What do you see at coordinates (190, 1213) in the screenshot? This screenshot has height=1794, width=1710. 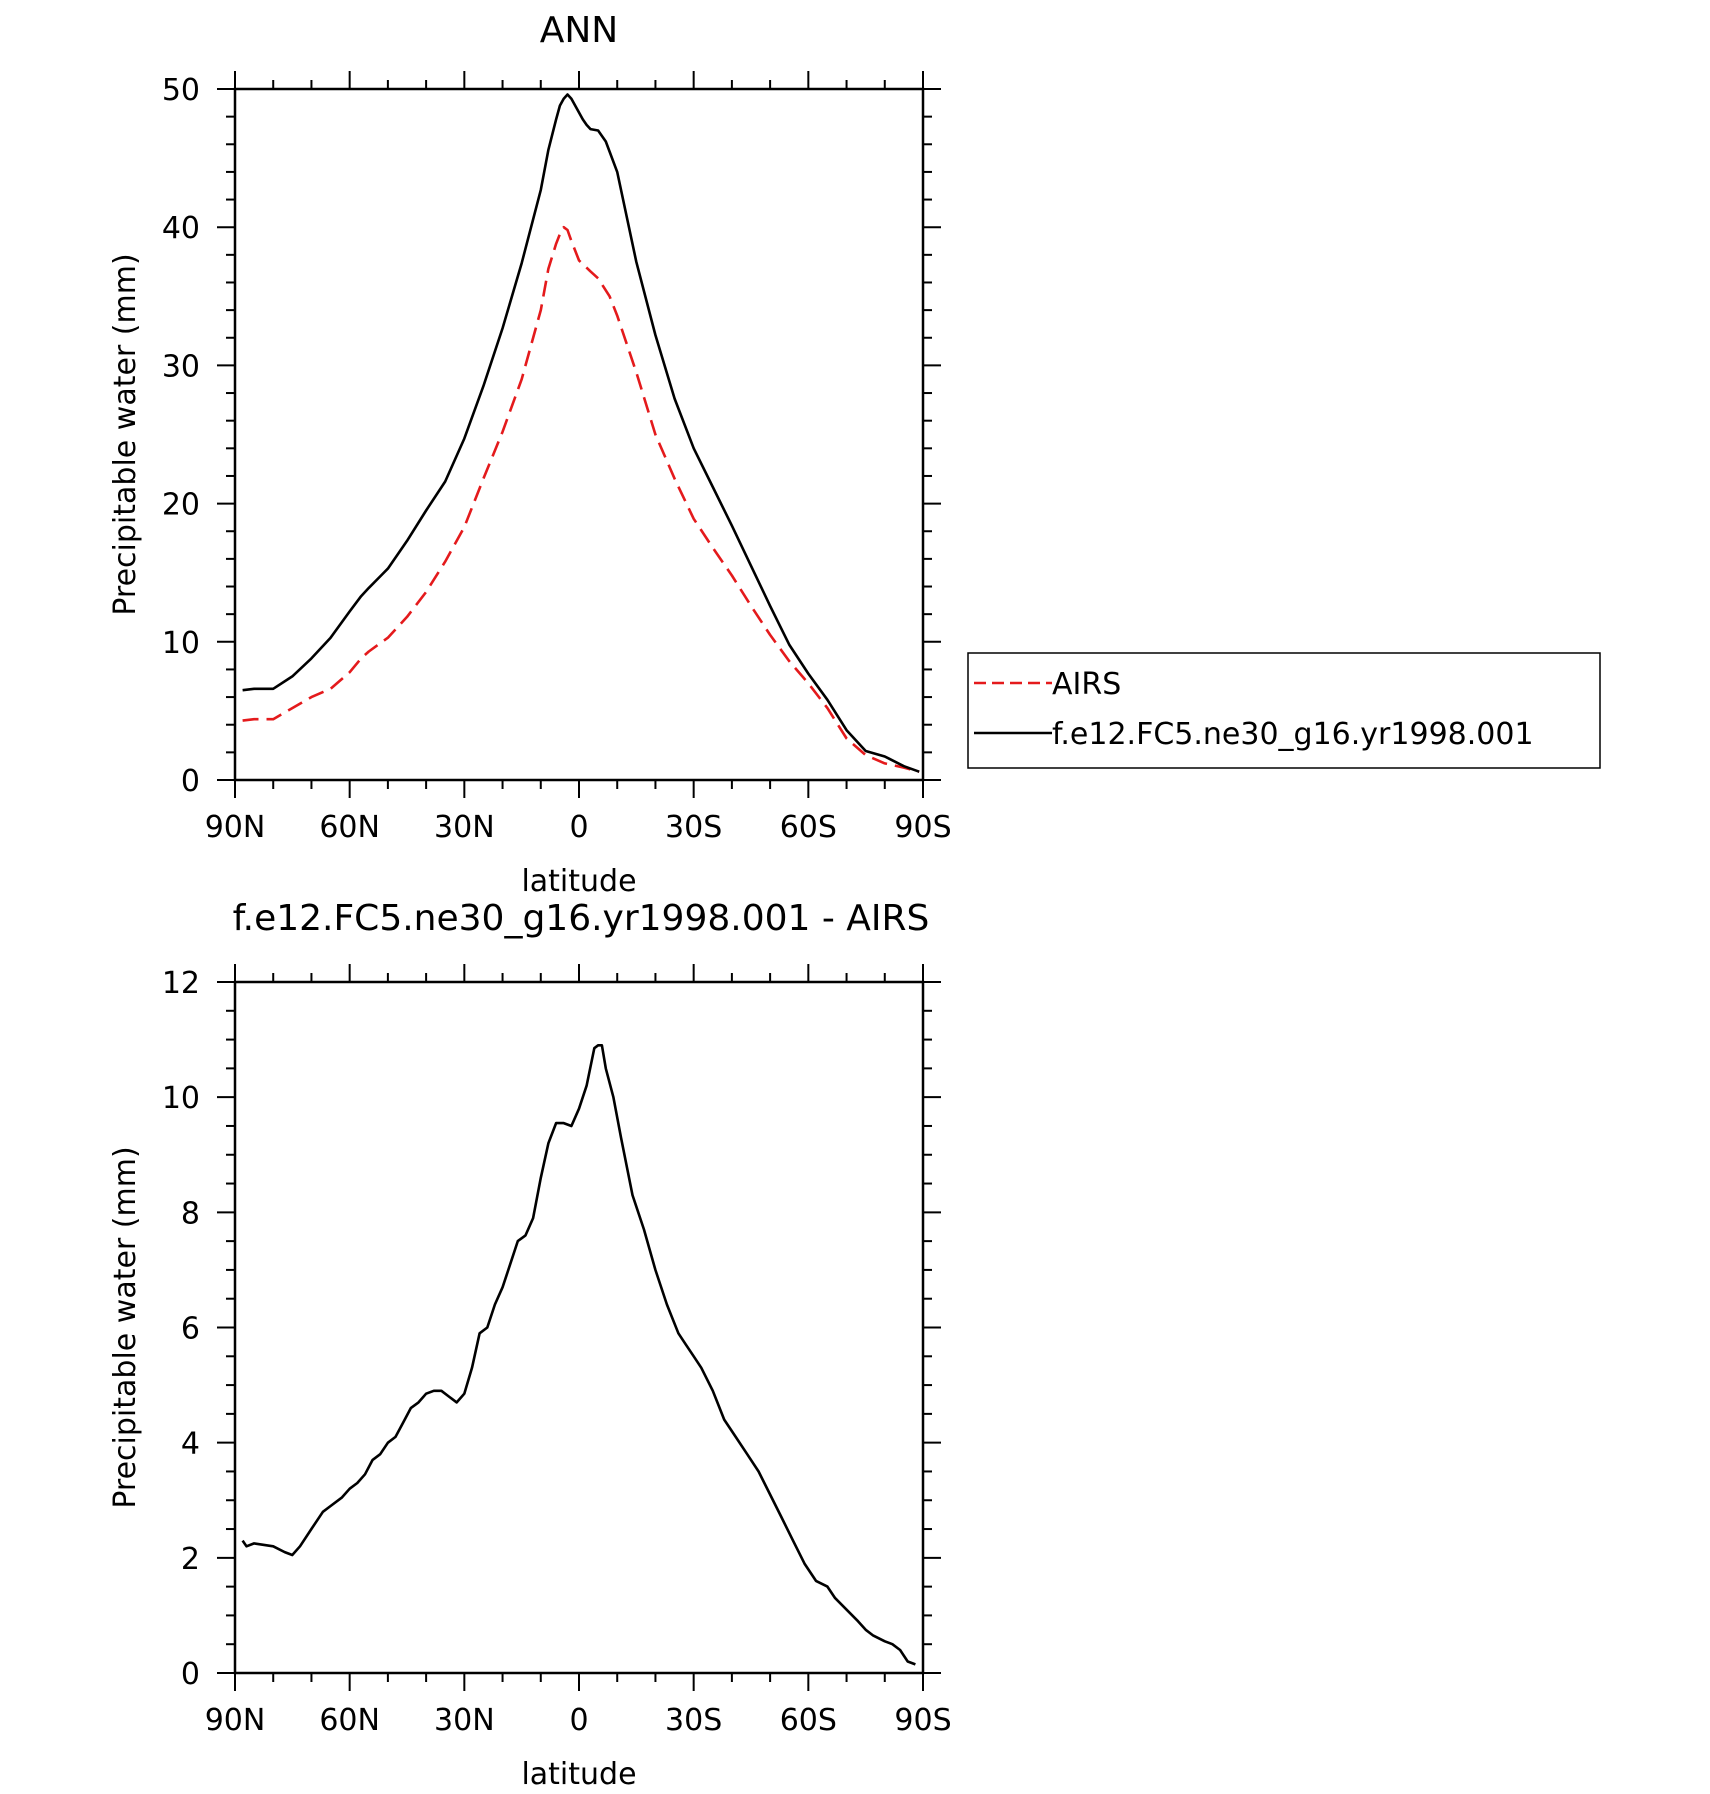 I see `y-tick-label: 8` at bounding box center [190, 1213].